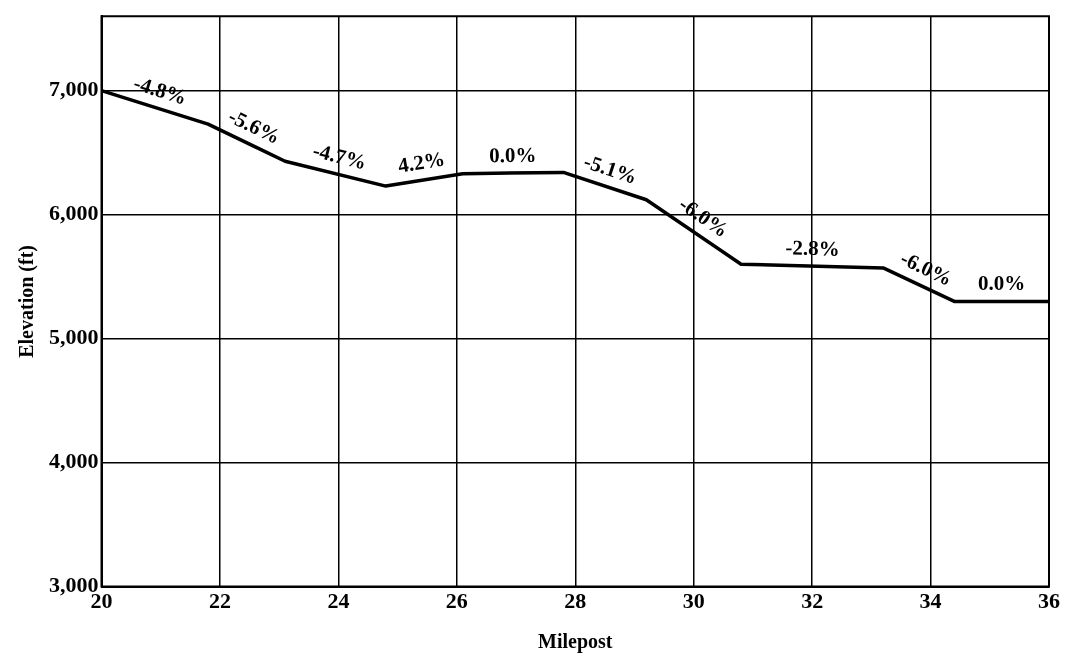 The height and width of the screenshot is (665, 1067). I want to click on x-tick-label: 28, so click(575, 601).